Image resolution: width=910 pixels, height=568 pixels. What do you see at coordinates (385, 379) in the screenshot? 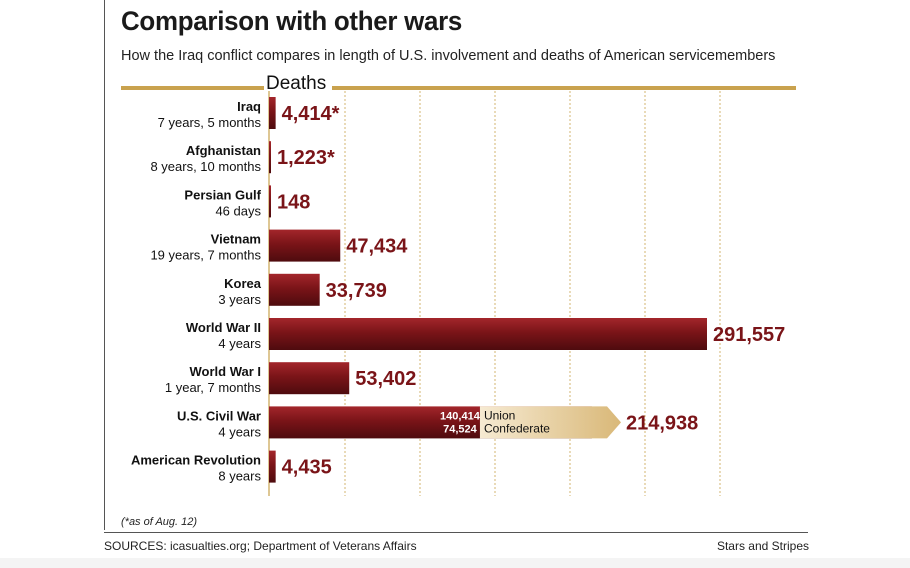
I see `data-label: 53,402` at bounding box center [385, 379].